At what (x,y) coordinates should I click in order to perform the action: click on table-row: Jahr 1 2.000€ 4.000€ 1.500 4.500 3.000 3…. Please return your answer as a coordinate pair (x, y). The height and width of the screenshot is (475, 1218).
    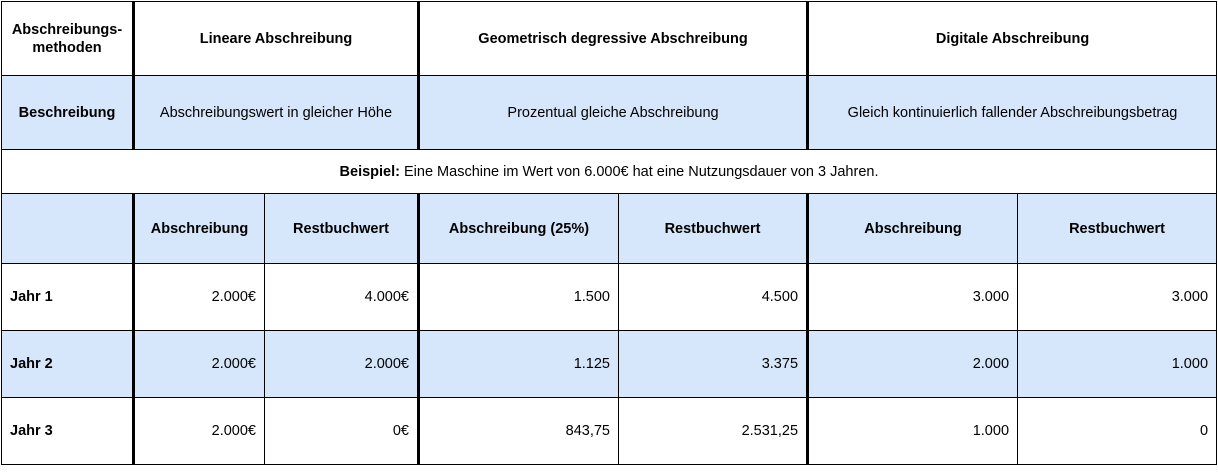
    Looking at the image, I should click on (609, 297).